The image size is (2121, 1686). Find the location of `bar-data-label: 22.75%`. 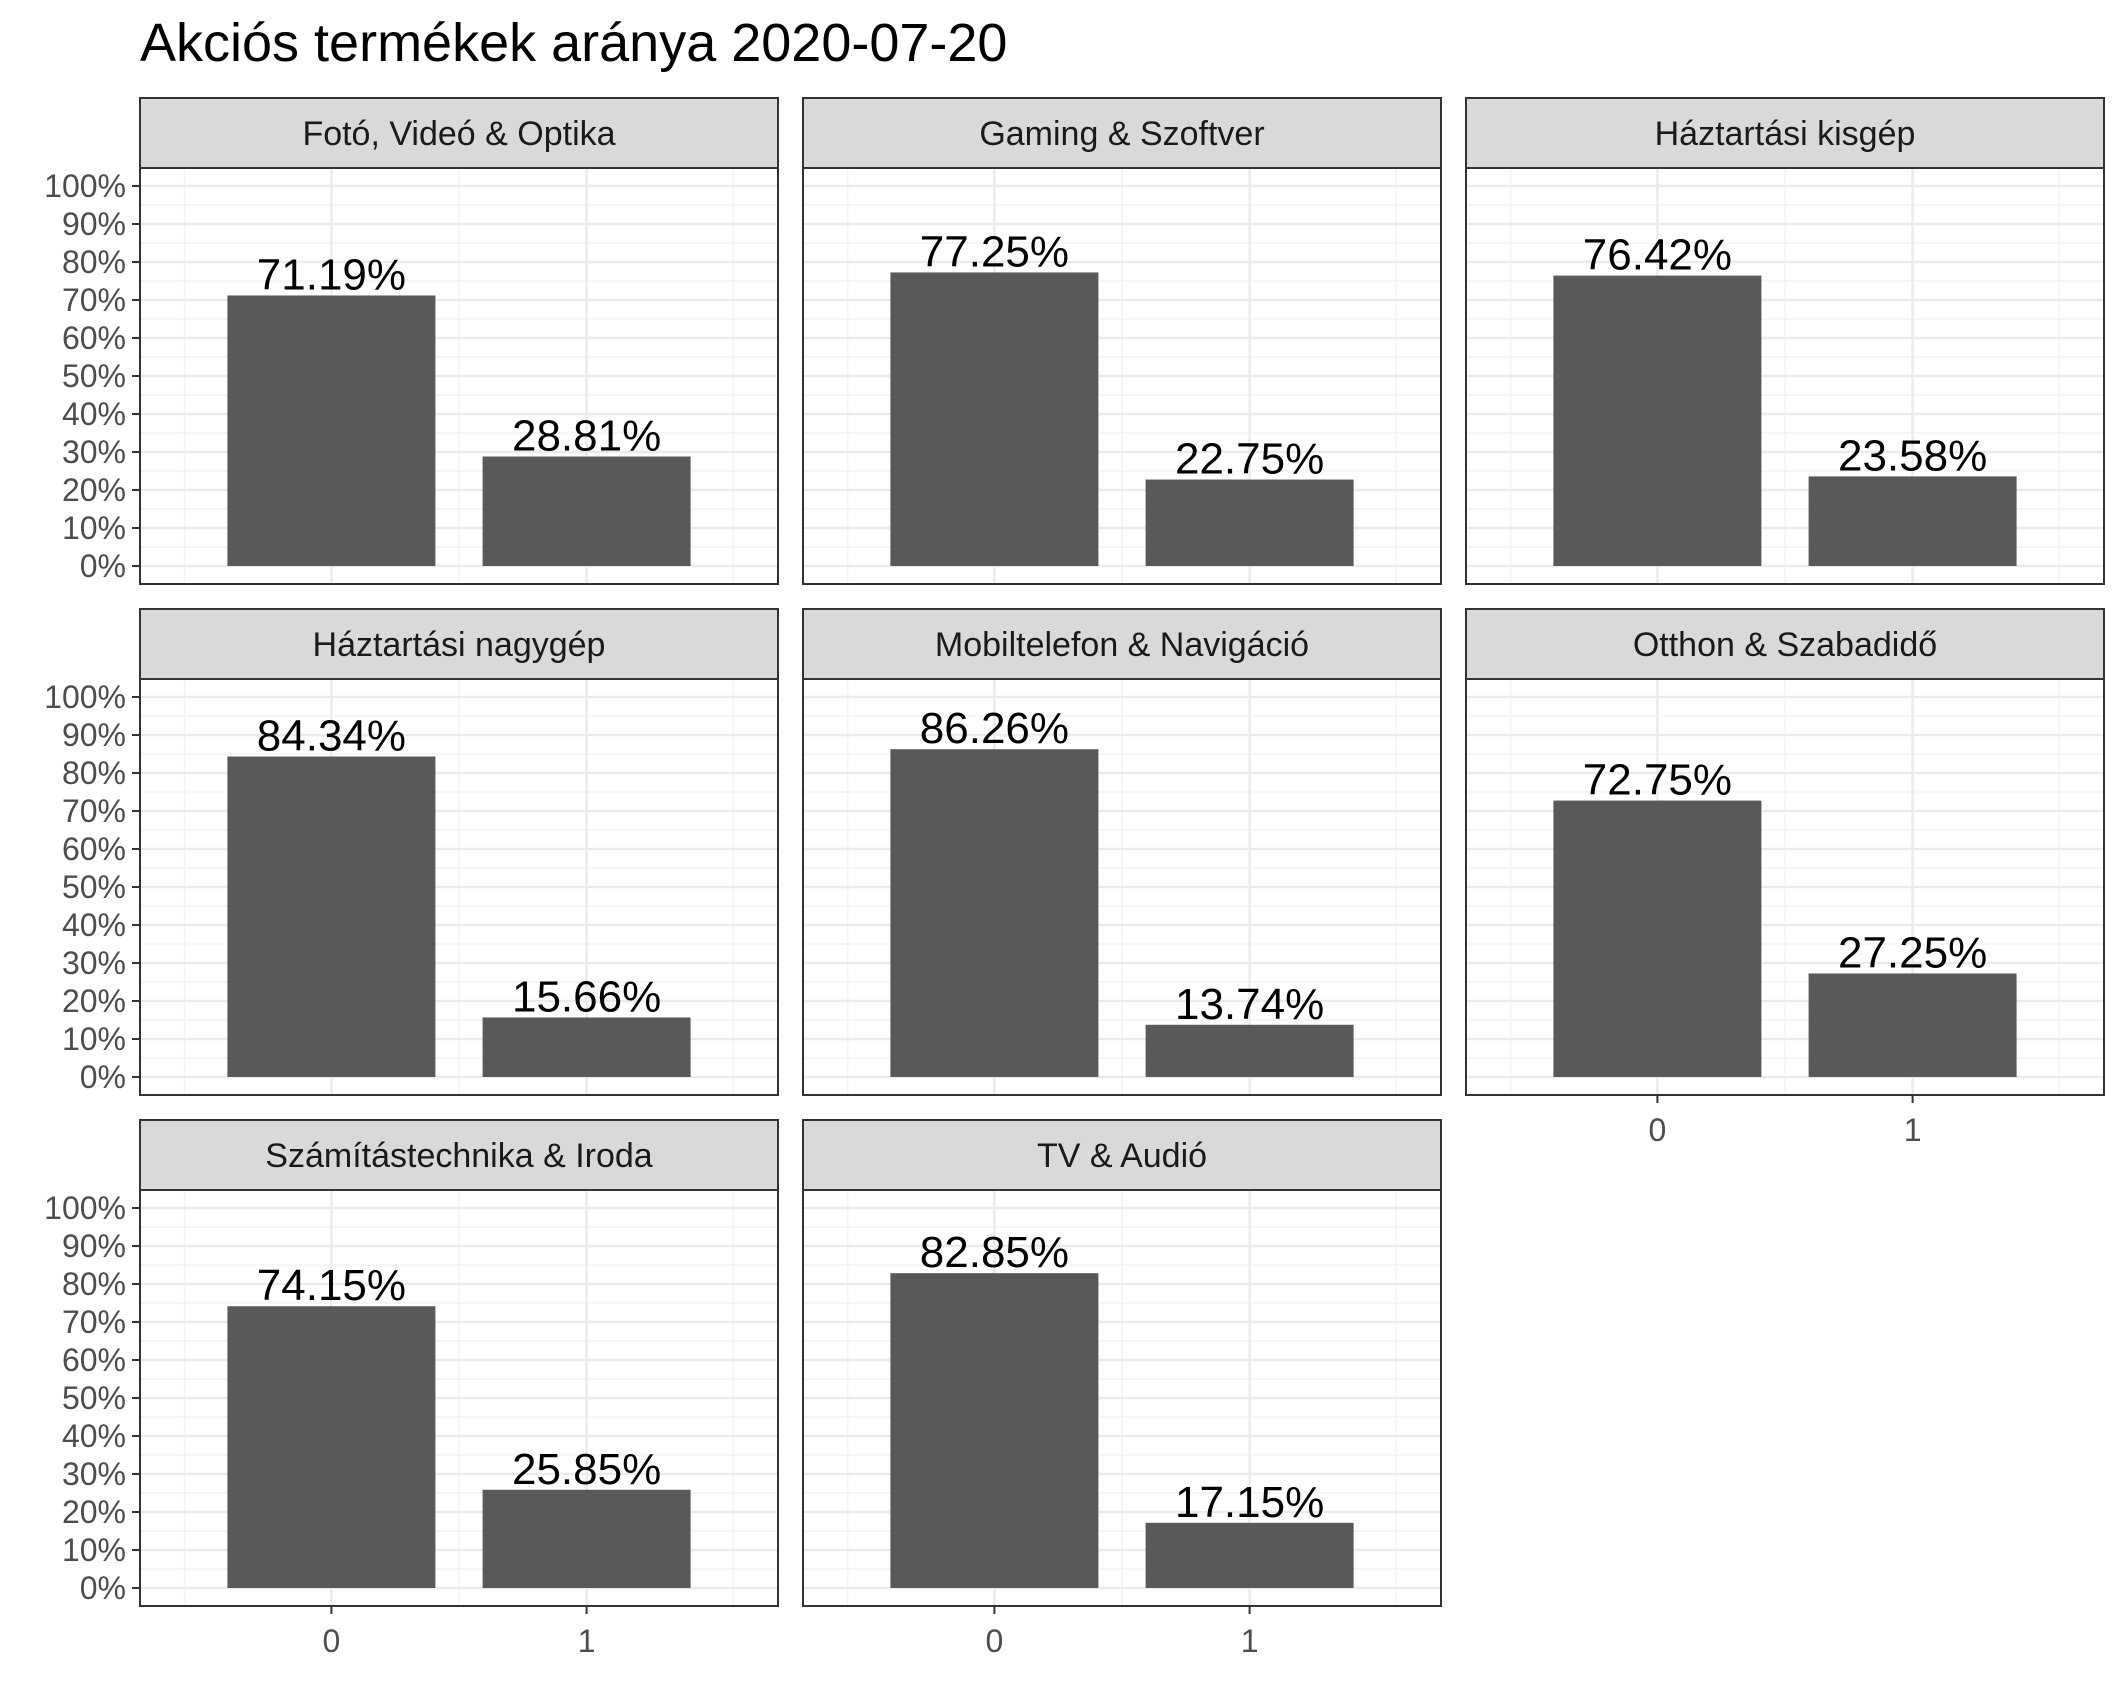

bar-data-label: 22.75% is located at coordinates (1249, 459).